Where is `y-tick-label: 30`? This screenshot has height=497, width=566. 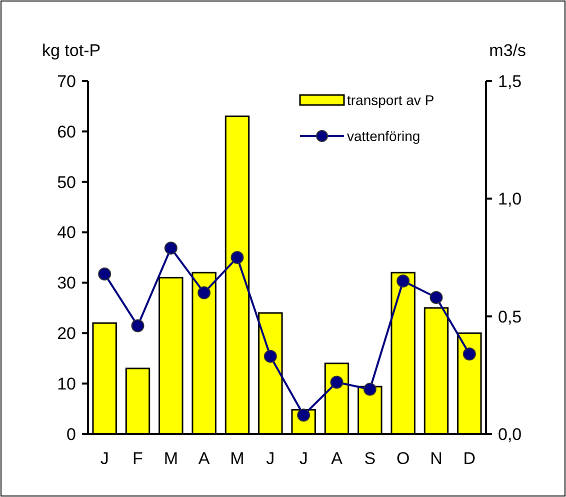
y-tick-label: 30 is located at coordinates (66, 283).